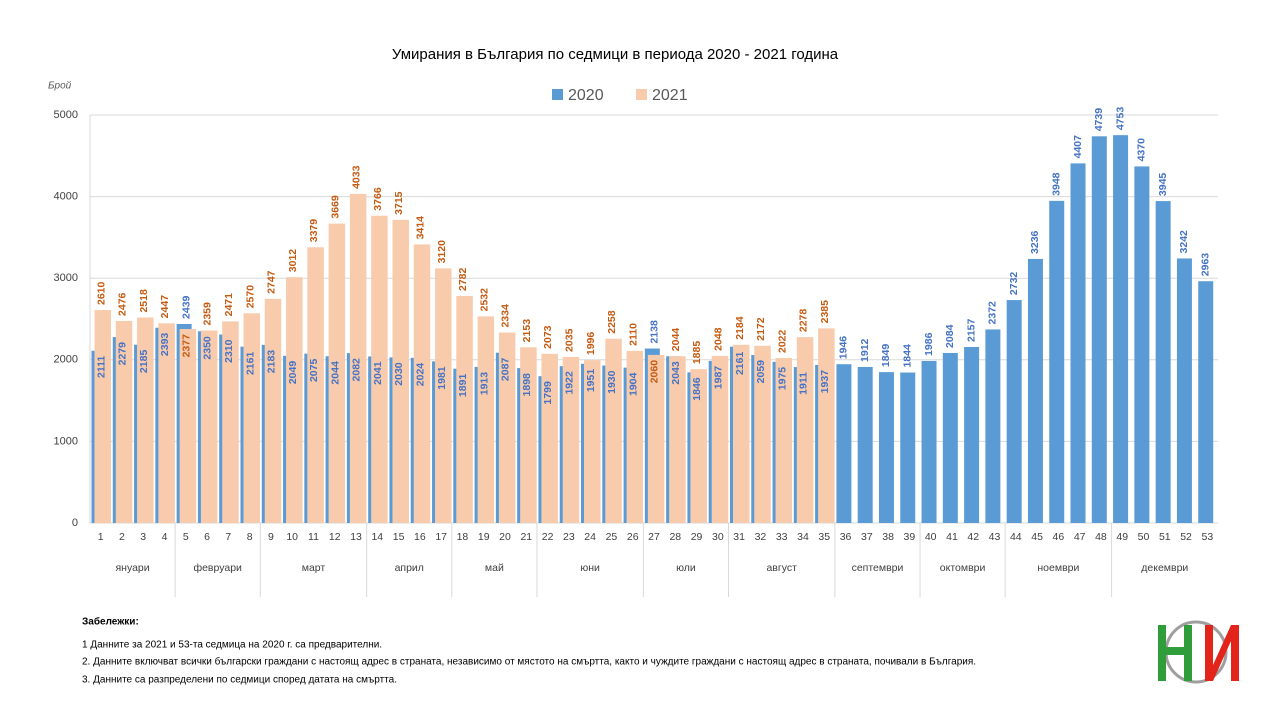 This screenshot has width=1280, height=720. Describe the element at coordinates (217, 568) in the screenshot. I see `month-label: февруари` at that location.